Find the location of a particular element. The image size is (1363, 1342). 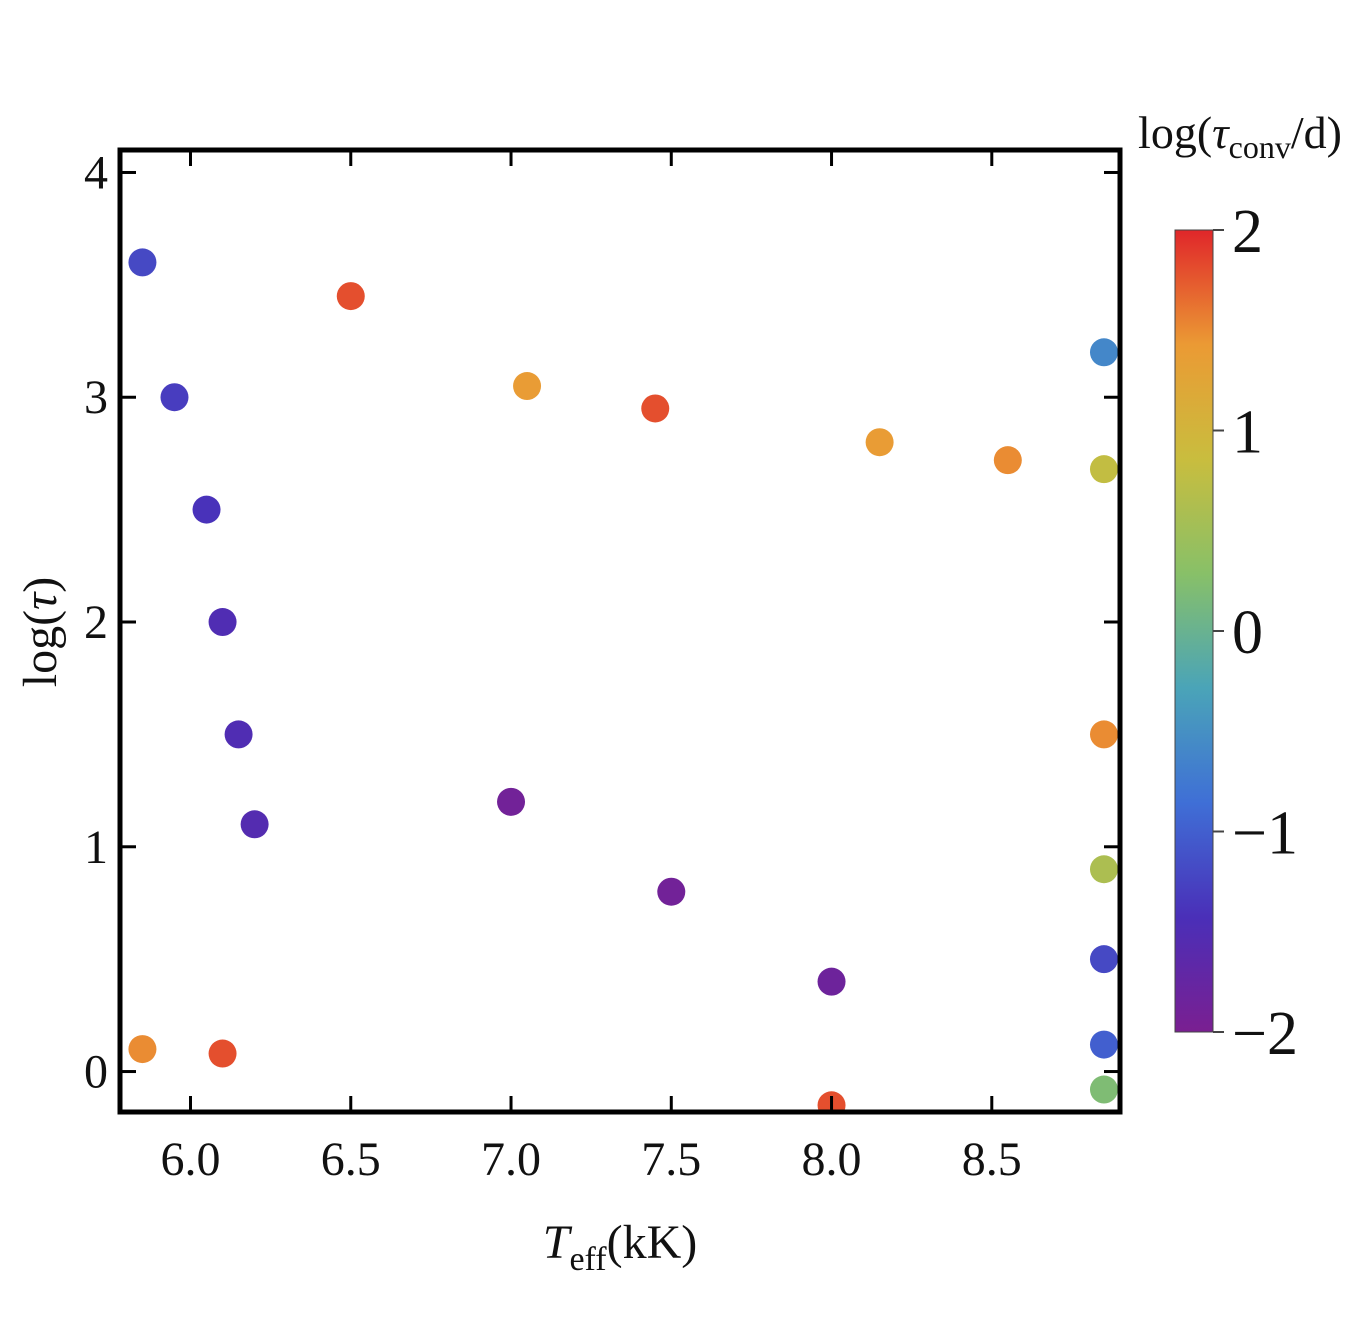

colorbar-title: log(τconv/d) is located at coordinates (1240, 136).